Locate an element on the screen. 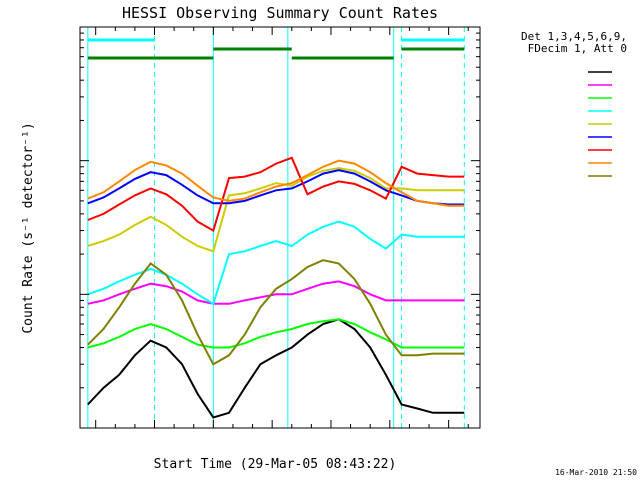  legend is located at coordinates (600, 124).